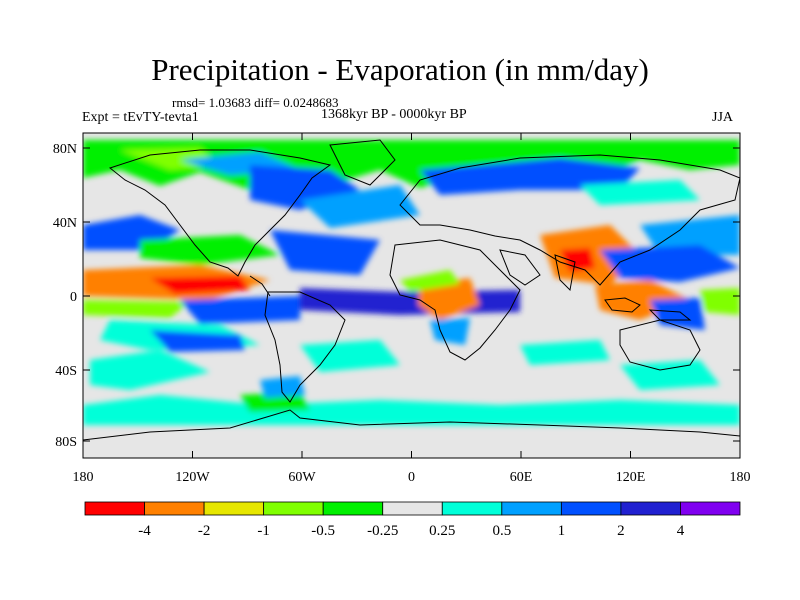 This screenshot has width=800, height=600. Describe the element at coordinates (323, 531) in the screenshot. I see `colorbar-label: -0.5` at that location.